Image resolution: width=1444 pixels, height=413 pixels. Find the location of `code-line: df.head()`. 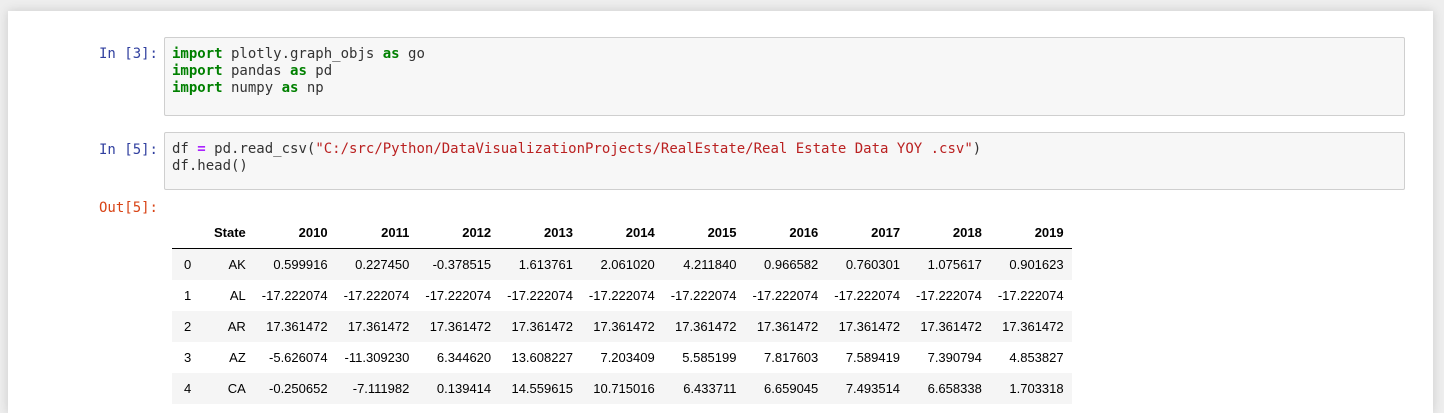

code-line: df.head() is located at coordinates (784, 166).